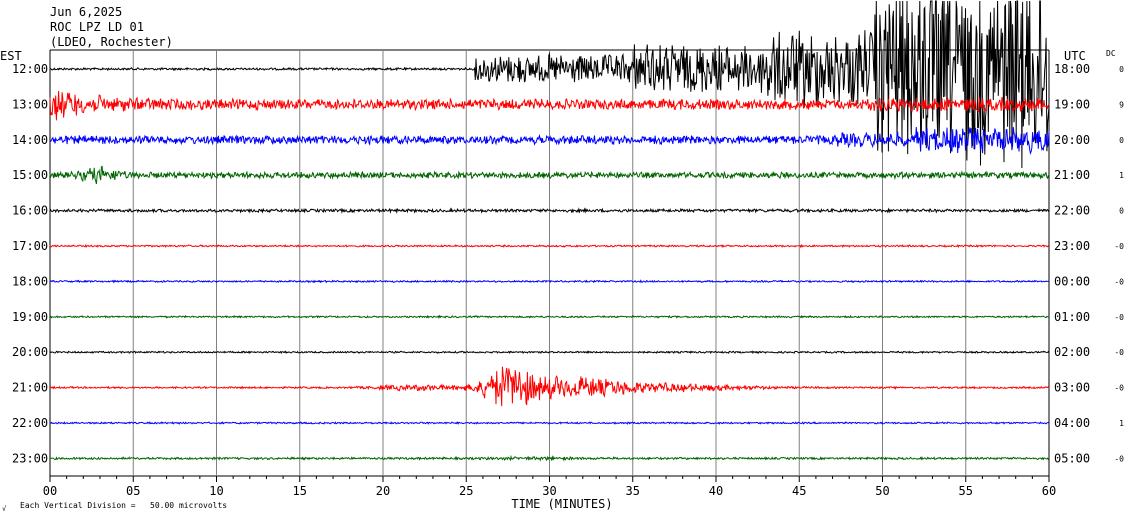 The height and width of the screenshot is (519, 1130). I want to click on x-tick-label: 45, so click(799, 491).